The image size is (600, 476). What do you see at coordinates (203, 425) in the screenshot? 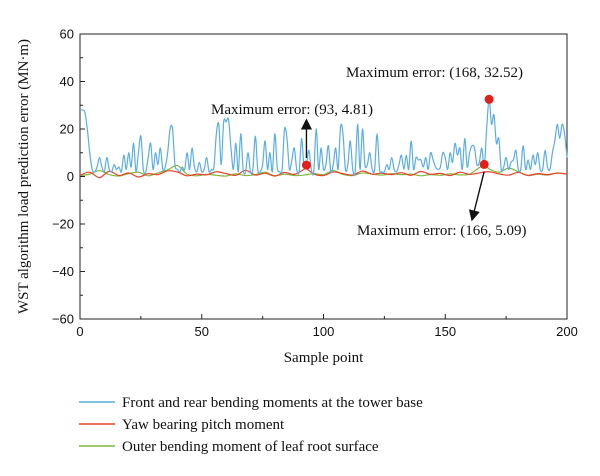
I see `legend-label-yaw: Yaw bearing pitch moment` at bounding box center [203, 425].